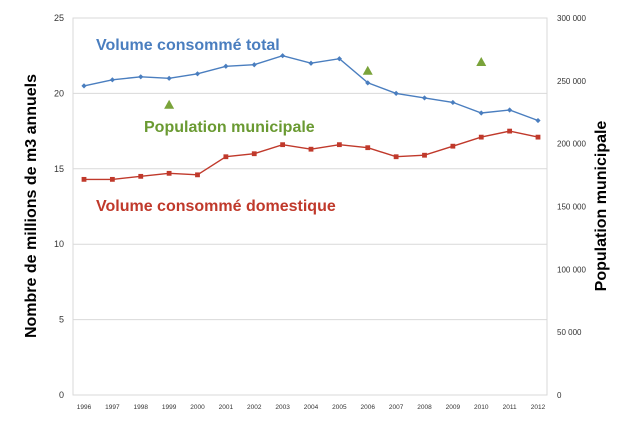  I want to click on x-tick-label: 1999, so click(169, 407).